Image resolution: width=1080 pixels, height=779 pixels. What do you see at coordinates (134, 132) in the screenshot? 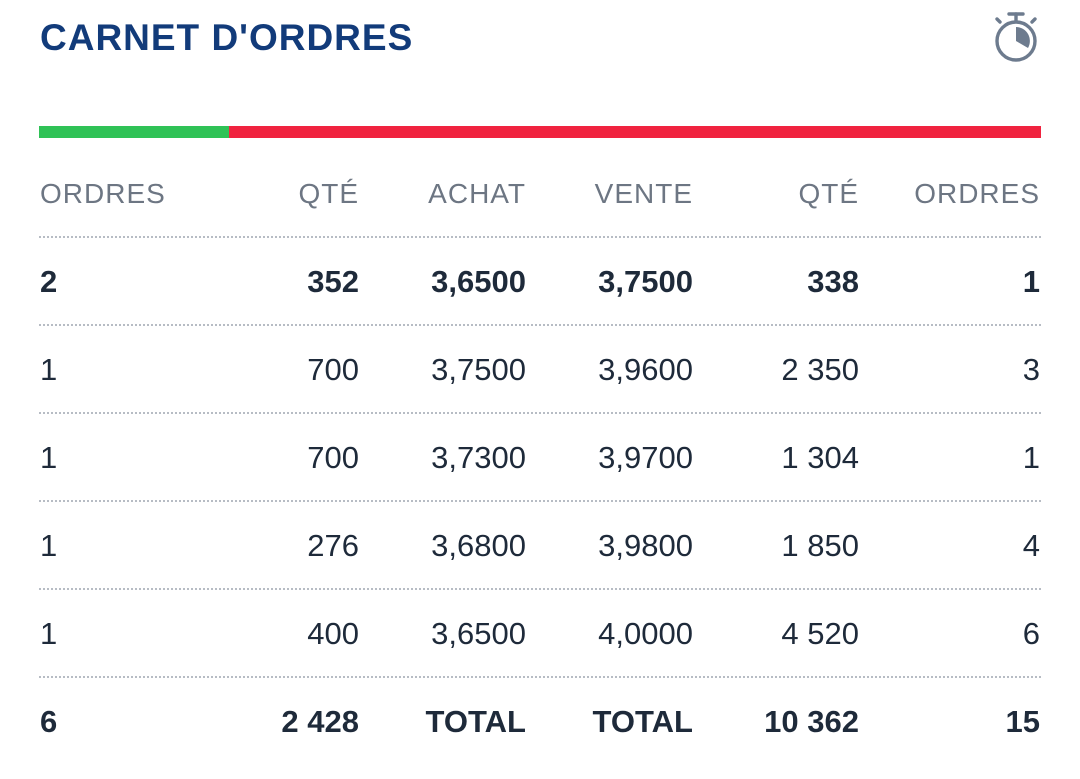
I see `buy-volume-bar` at bounding box center [134, 132].